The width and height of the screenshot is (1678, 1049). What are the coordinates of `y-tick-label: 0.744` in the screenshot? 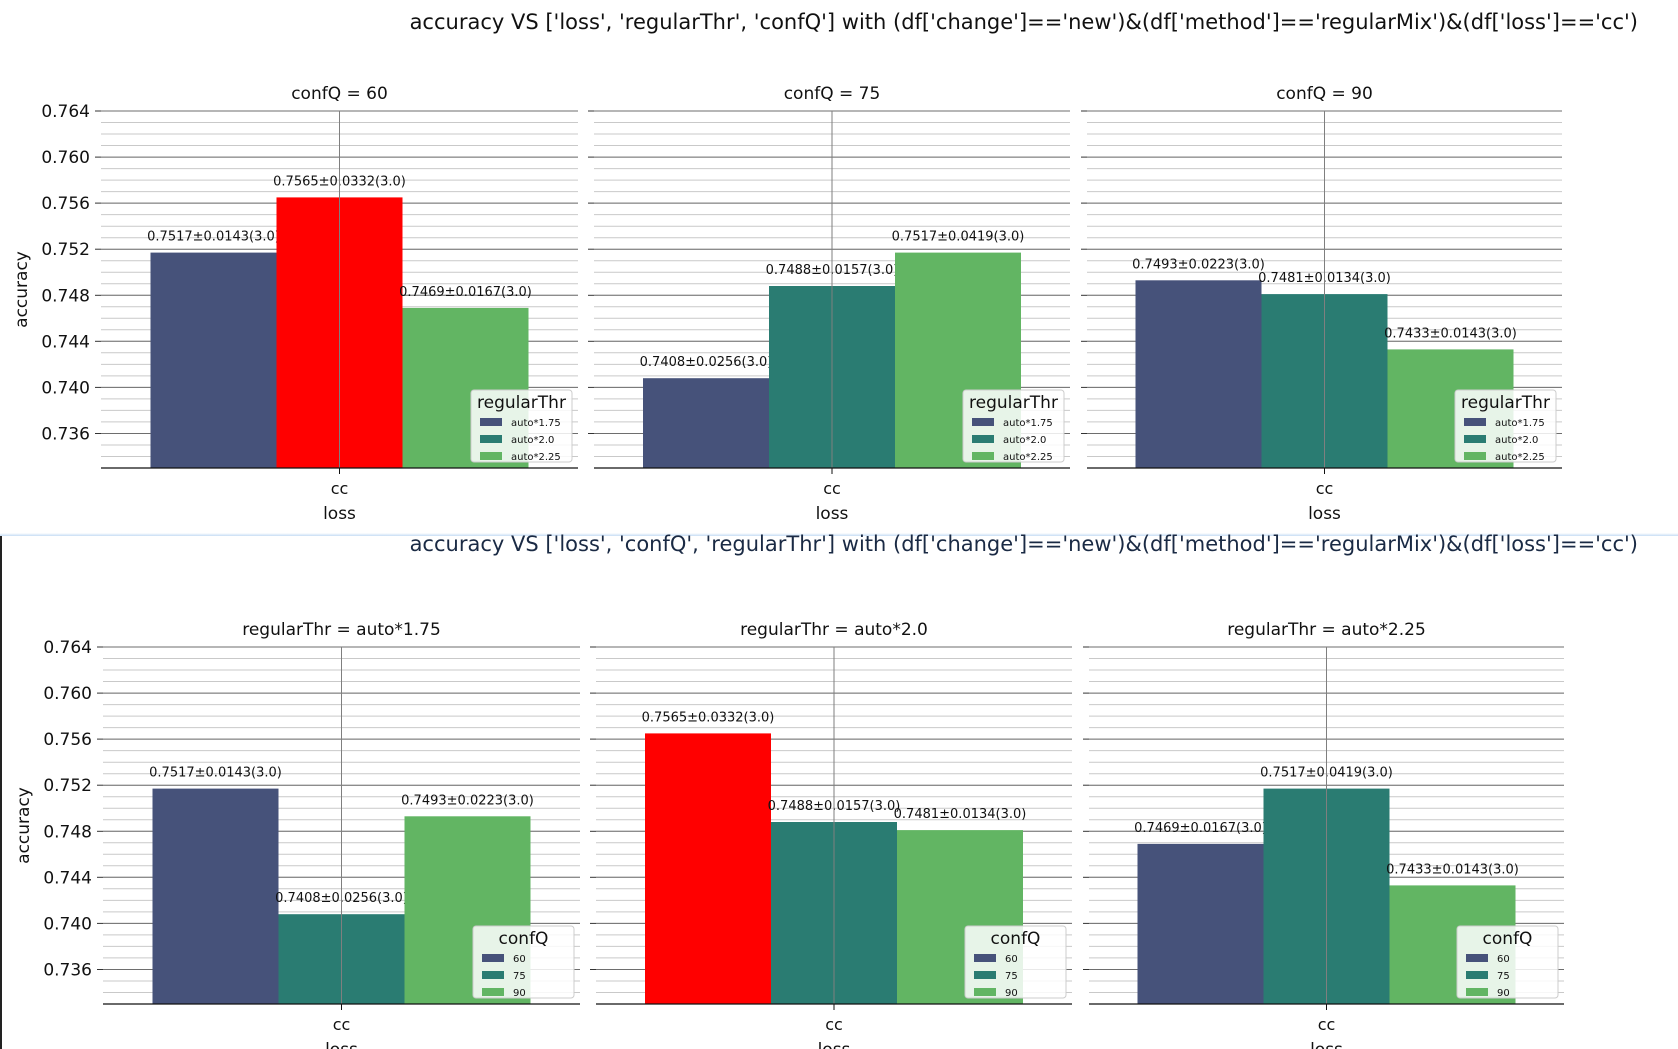 It's located at (67, 878).